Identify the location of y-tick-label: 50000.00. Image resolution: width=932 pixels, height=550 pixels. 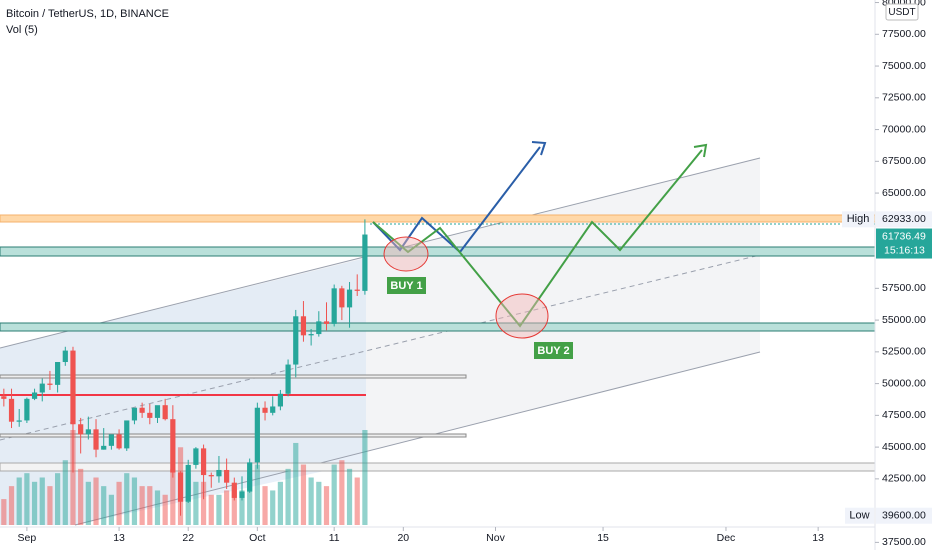
(904, 383).